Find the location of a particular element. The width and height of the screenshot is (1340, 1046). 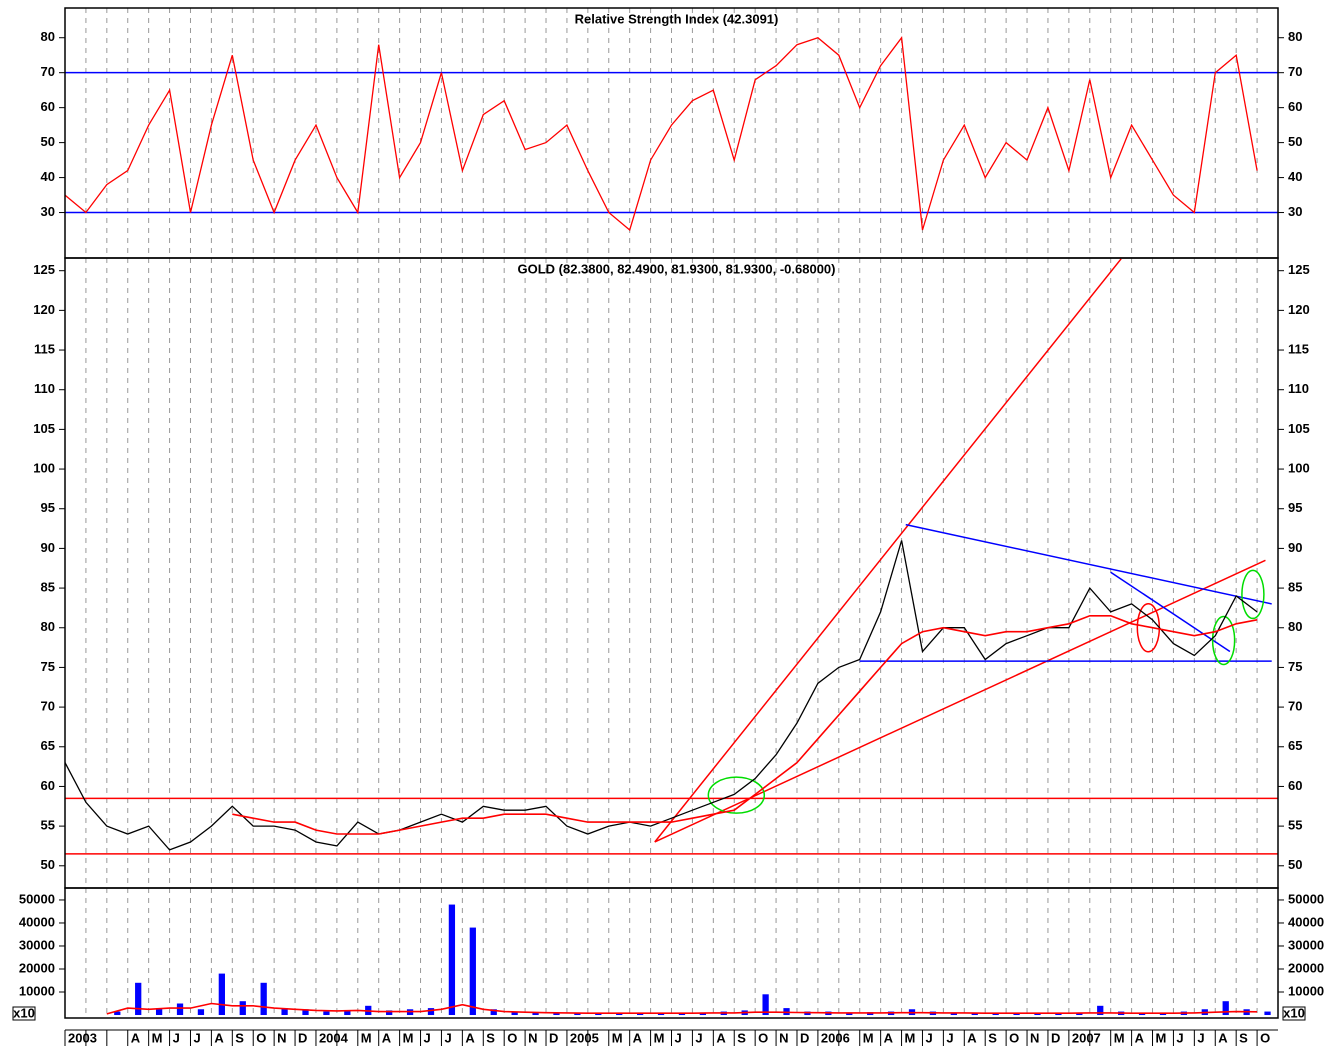

y-tick-label: 85 is located at coordinates (48, 587).